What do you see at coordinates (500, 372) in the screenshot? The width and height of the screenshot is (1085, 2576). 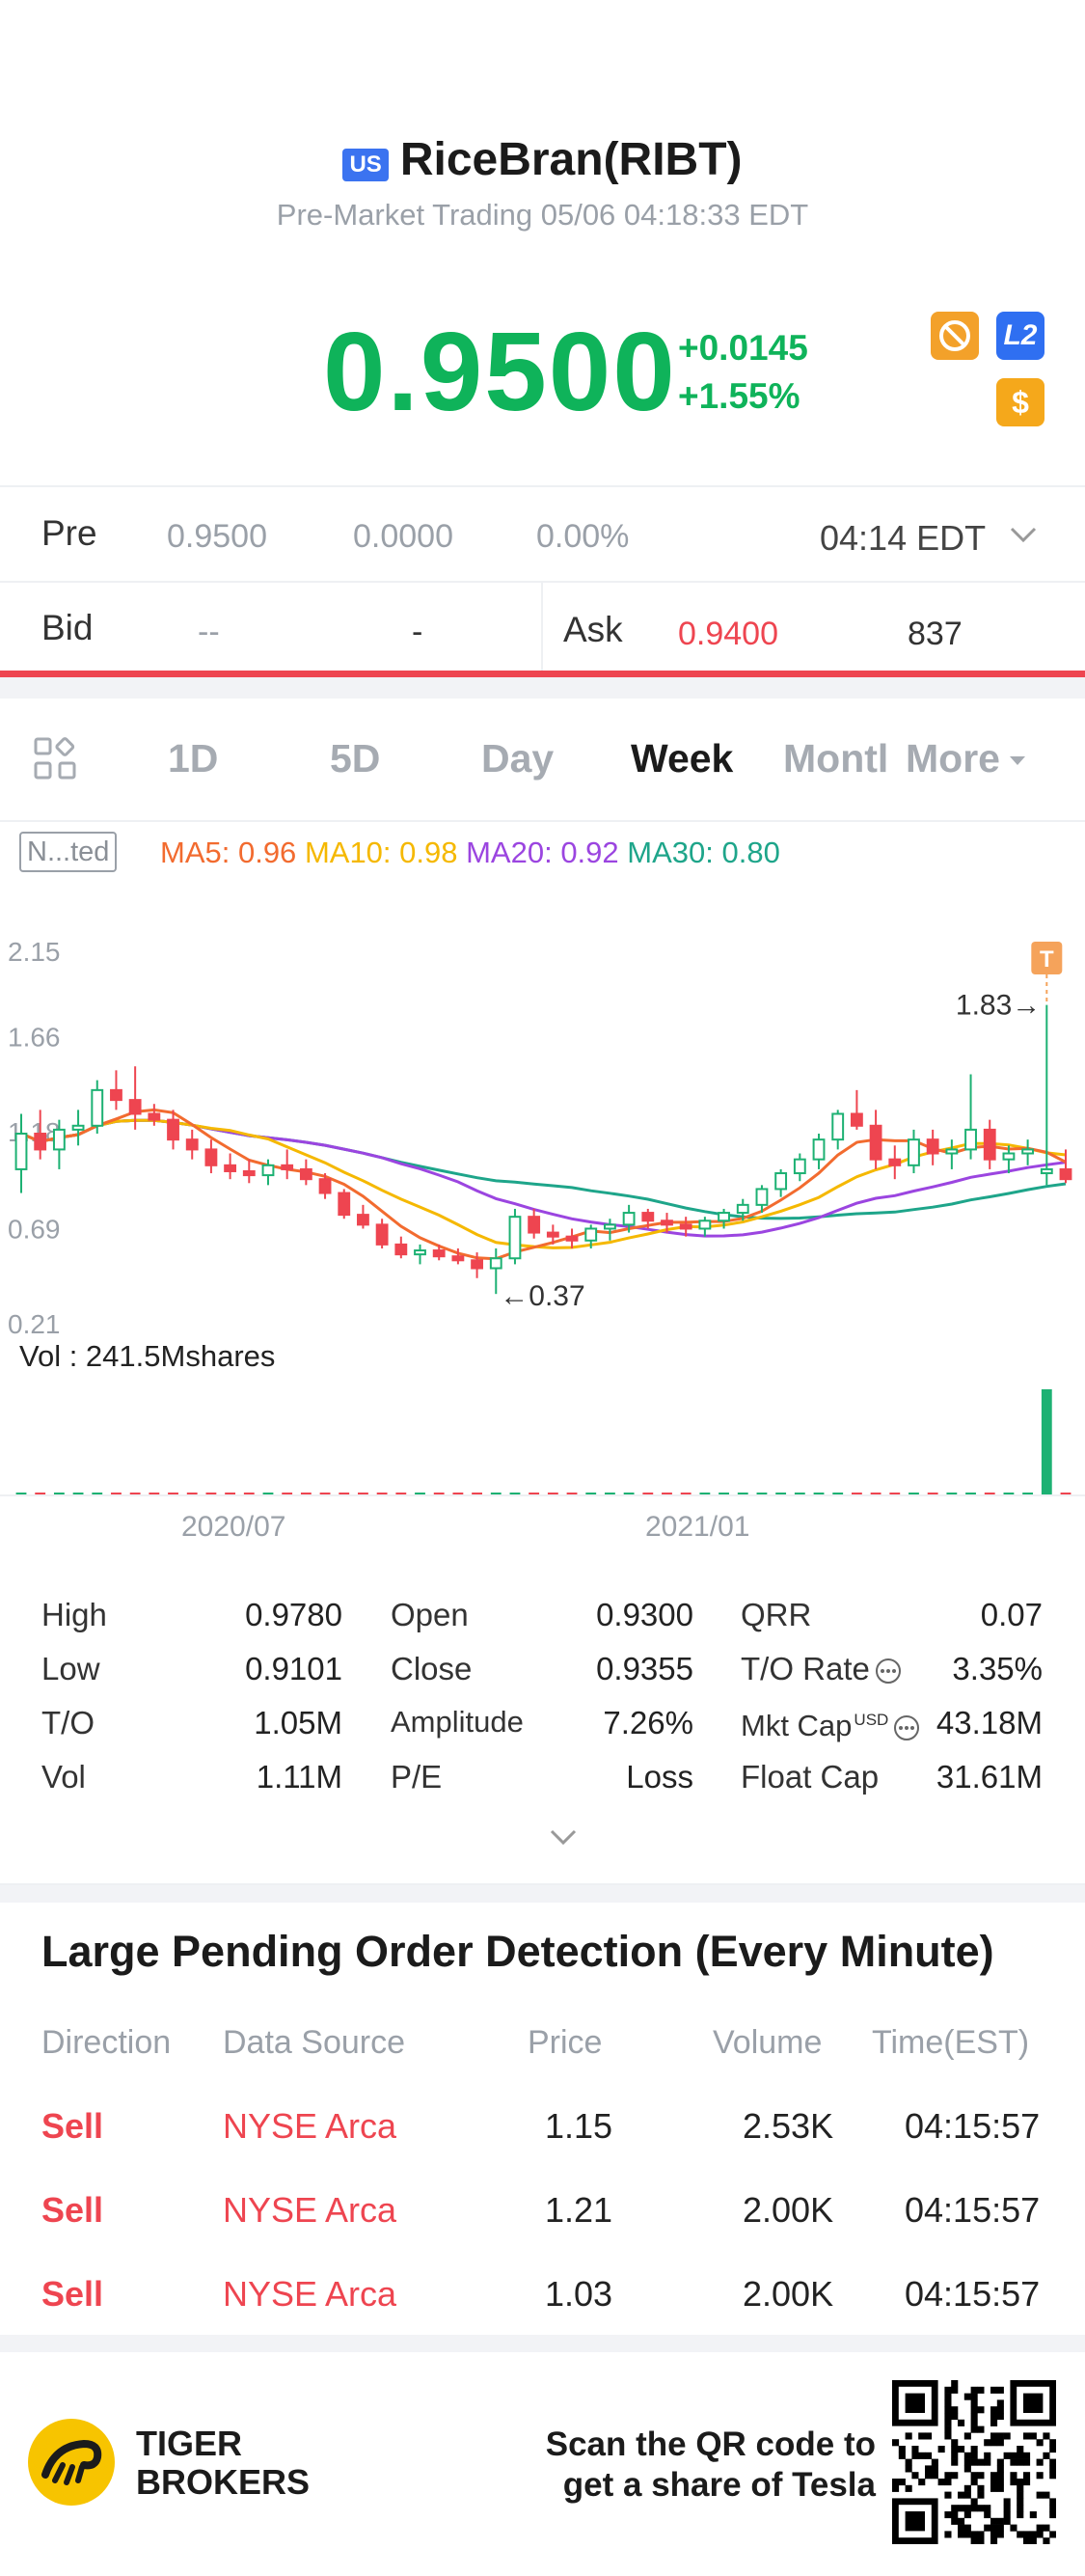 I see `last-price: 0.9500` at bounding box center [500, 372].